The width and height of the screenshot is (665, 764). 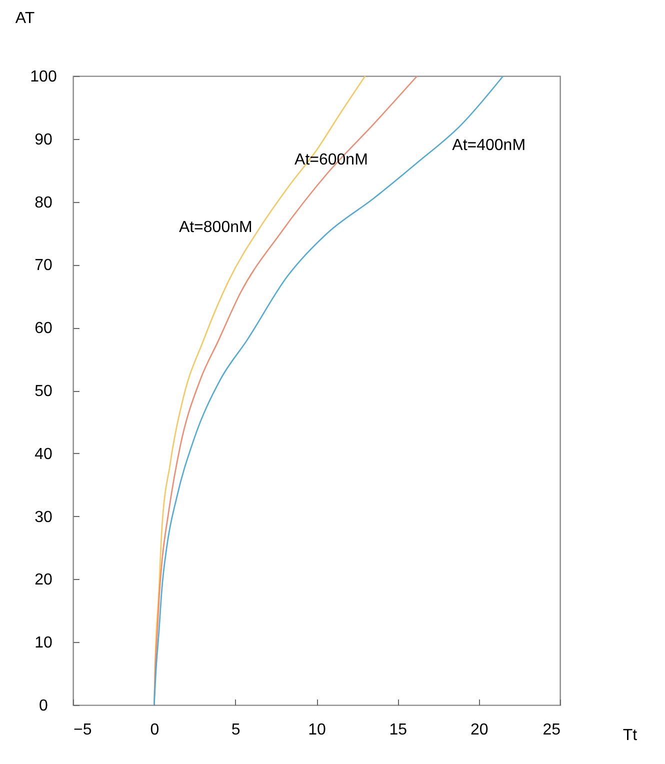 What do you see at coordinates (43, 265) in the screenshot?
I see `y-tick-label: 70` at bounding box center [43, 265].